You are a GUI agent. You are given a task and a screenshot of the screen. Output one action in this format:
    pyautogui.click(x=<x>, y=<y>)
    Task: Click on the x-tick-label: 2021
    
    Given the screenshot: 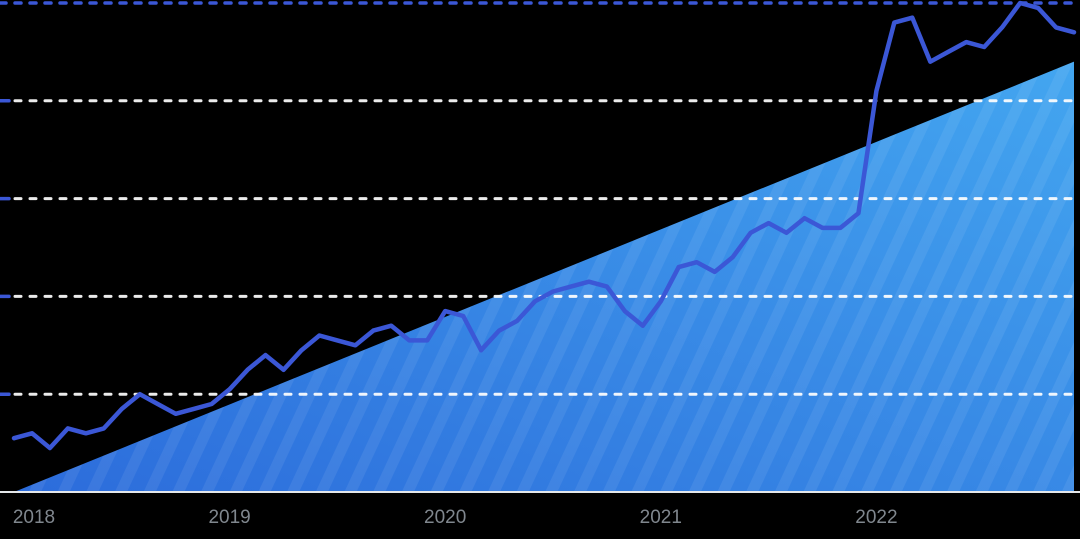 What is the action you would take?
    pyautogui.click(x=661, y=517)
    